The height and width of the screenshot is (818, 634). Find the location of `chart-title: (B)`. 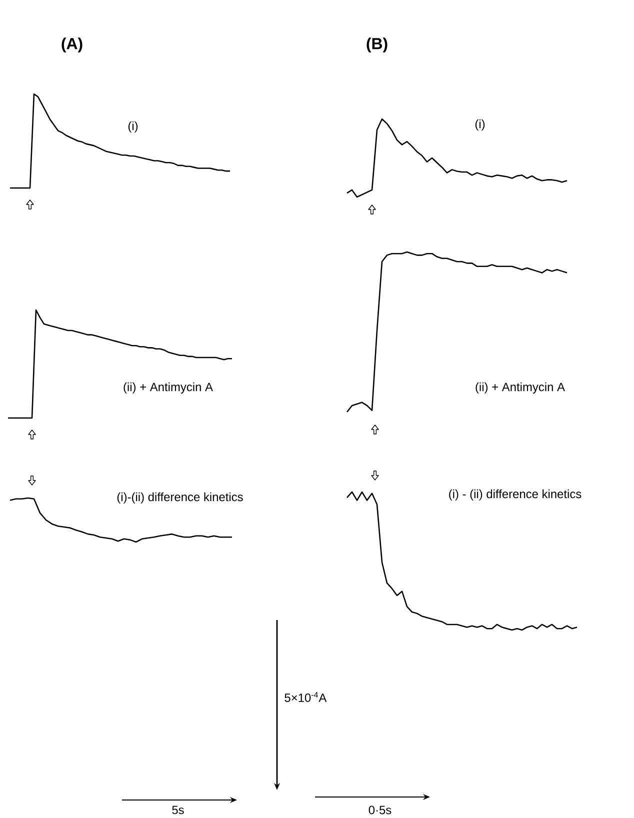

chart-title: (B) is located at coordinates (377, 45).